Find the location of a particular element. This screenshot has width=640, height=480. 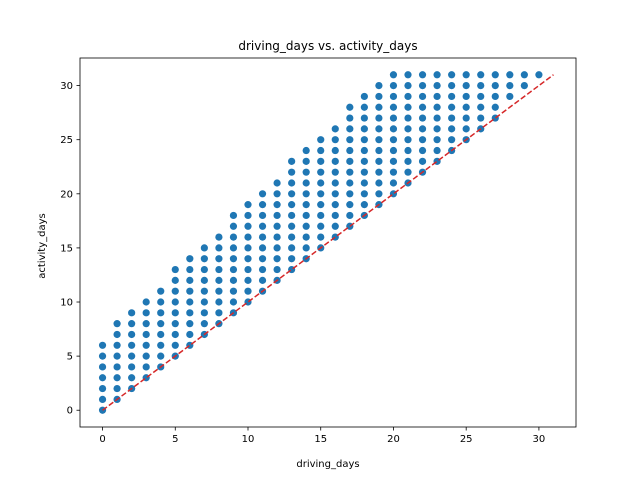

y-tick-label: 20 is located at coordinates (66, 194).